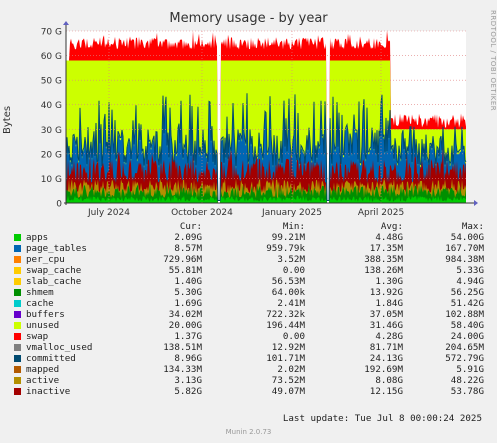 The width and height of the screenshot is (497, 443). Describe the element at coordinates (40, 303) in the screenshot. I see `legend-label: cache` at that location.